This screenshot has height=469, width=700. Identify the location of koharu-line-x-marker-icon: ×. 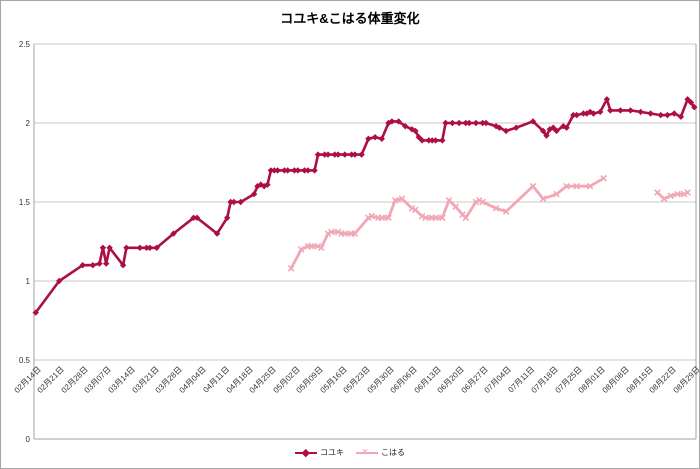
(367, 452).